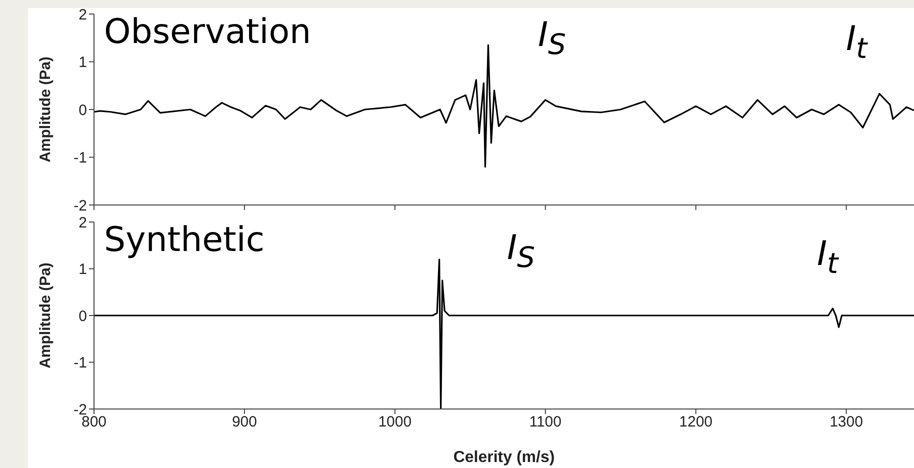 This screenshot has width=914, height=468. Describe the element at coordinates (395, 422) in the screenshot. I see `x-tick-label: 1000` at that location.